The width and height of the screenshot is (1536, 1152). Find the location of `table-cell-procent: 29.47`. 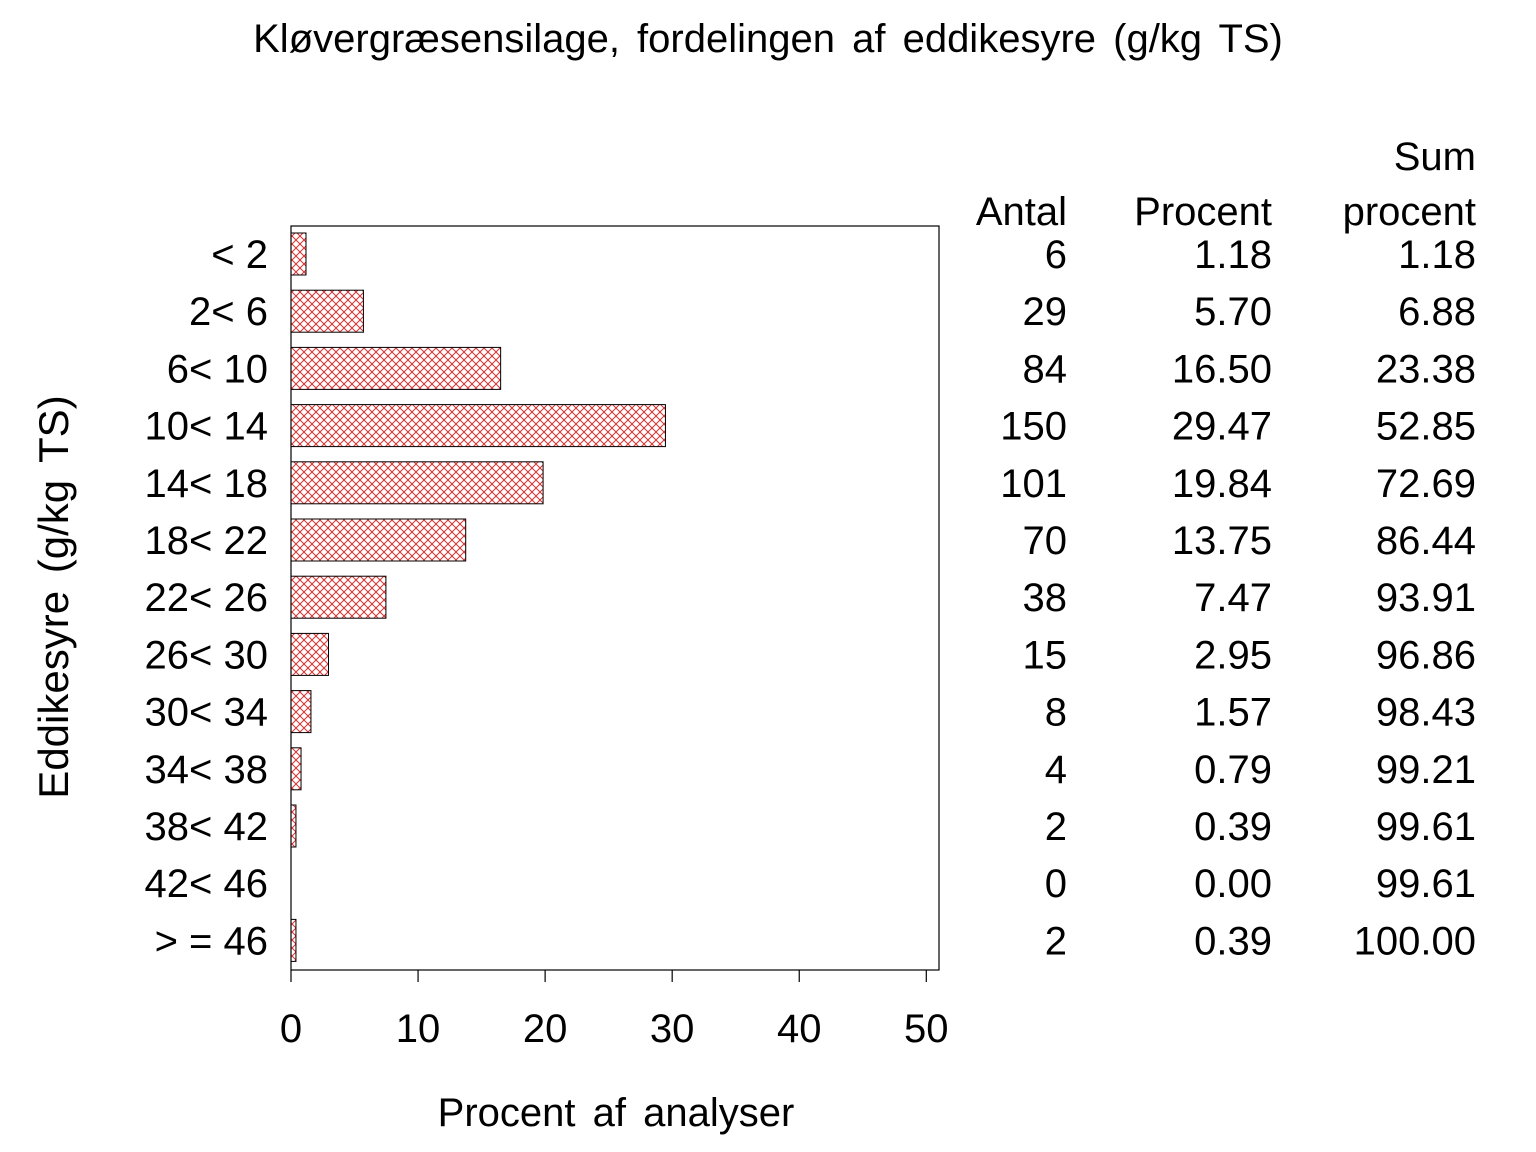

table-cell-procent: 29.47 is located at coordinates (1222, 427).